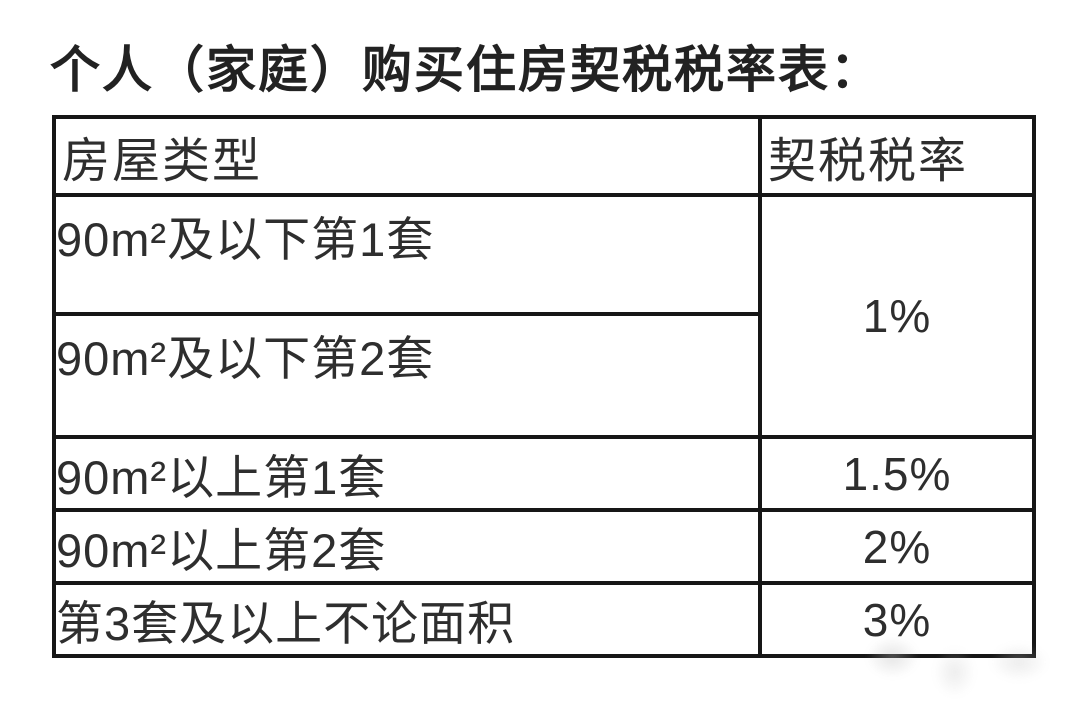 Image resolution: width=1080 pixels, height=715 pixels. Describe the element at coordinates (897, 473) in the screenshot. I see `tax-rate-cell: 1.5%` at that location.